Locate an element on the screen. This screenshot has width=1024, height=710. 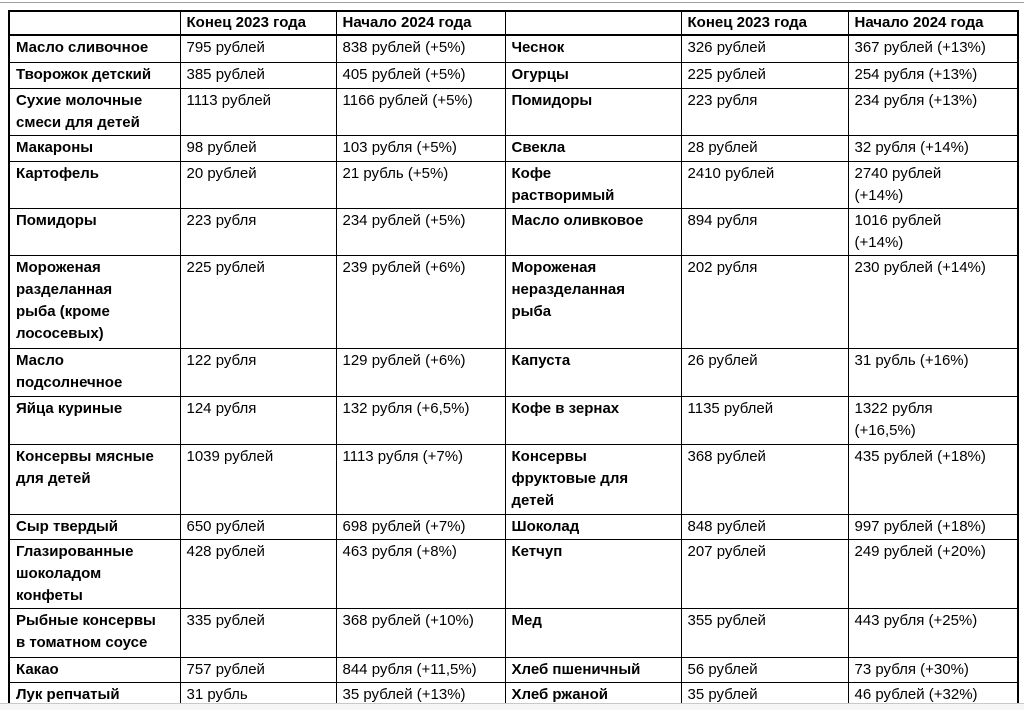
price-cell: 254 рубля (+13%) is located at coordinates (933, 75).